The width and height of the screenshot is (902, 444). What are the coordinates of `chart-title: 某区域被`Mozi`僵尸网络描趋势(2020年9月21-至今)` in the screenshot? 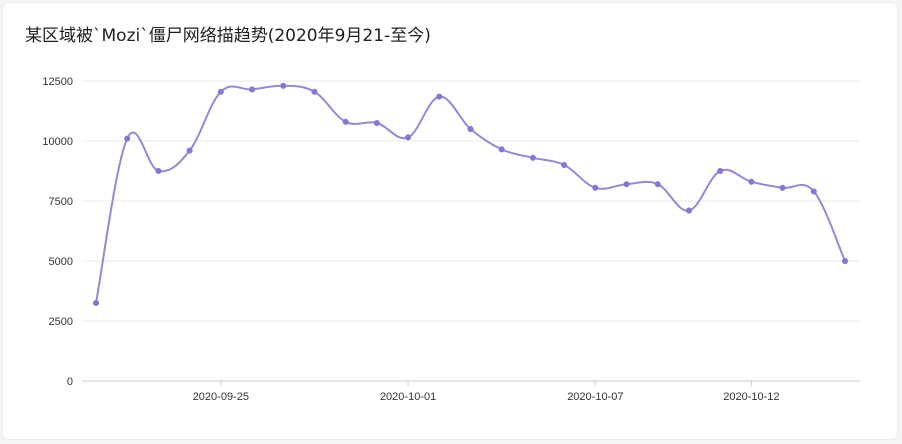 It's located at (228, 36).